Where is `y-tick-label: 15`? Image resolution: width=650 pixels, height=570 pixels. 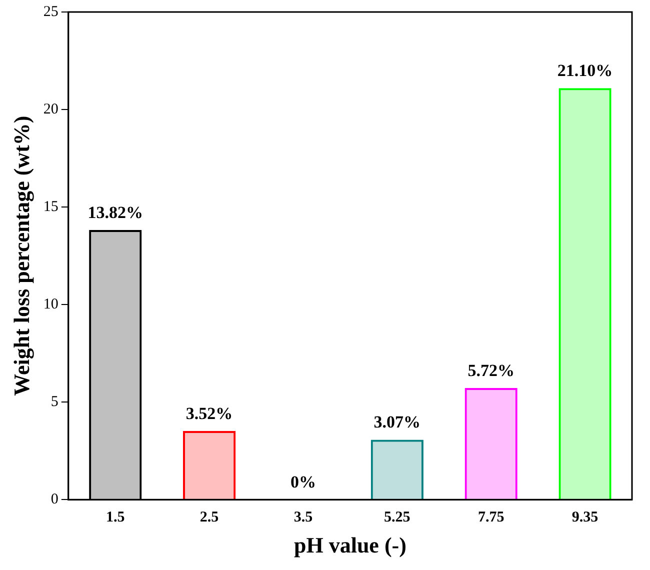
y-tick-label: 15 is located at coordinates (50, 206).